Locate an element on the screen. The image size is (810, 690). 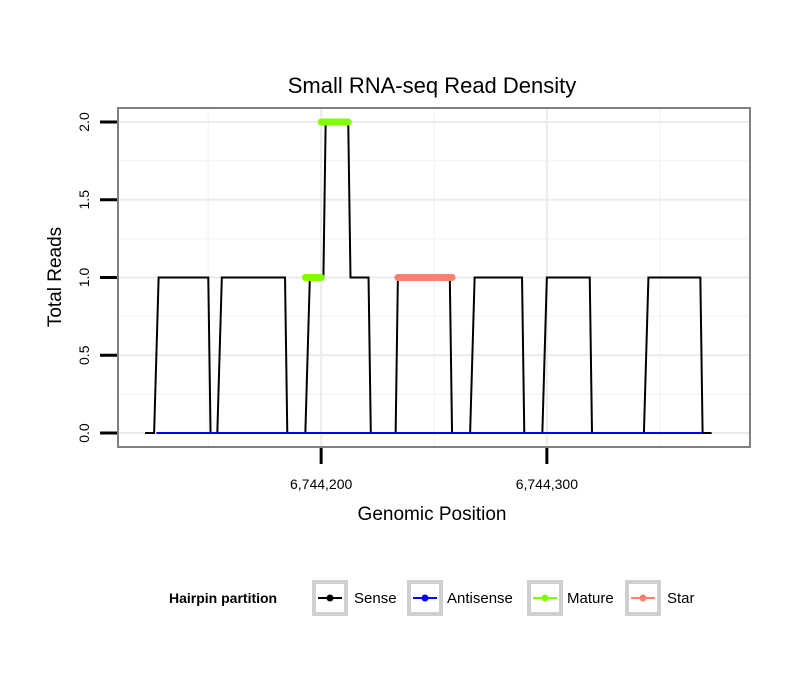
chart-title: Small RNA-seq Read Density is located at coordinates (432, 85).